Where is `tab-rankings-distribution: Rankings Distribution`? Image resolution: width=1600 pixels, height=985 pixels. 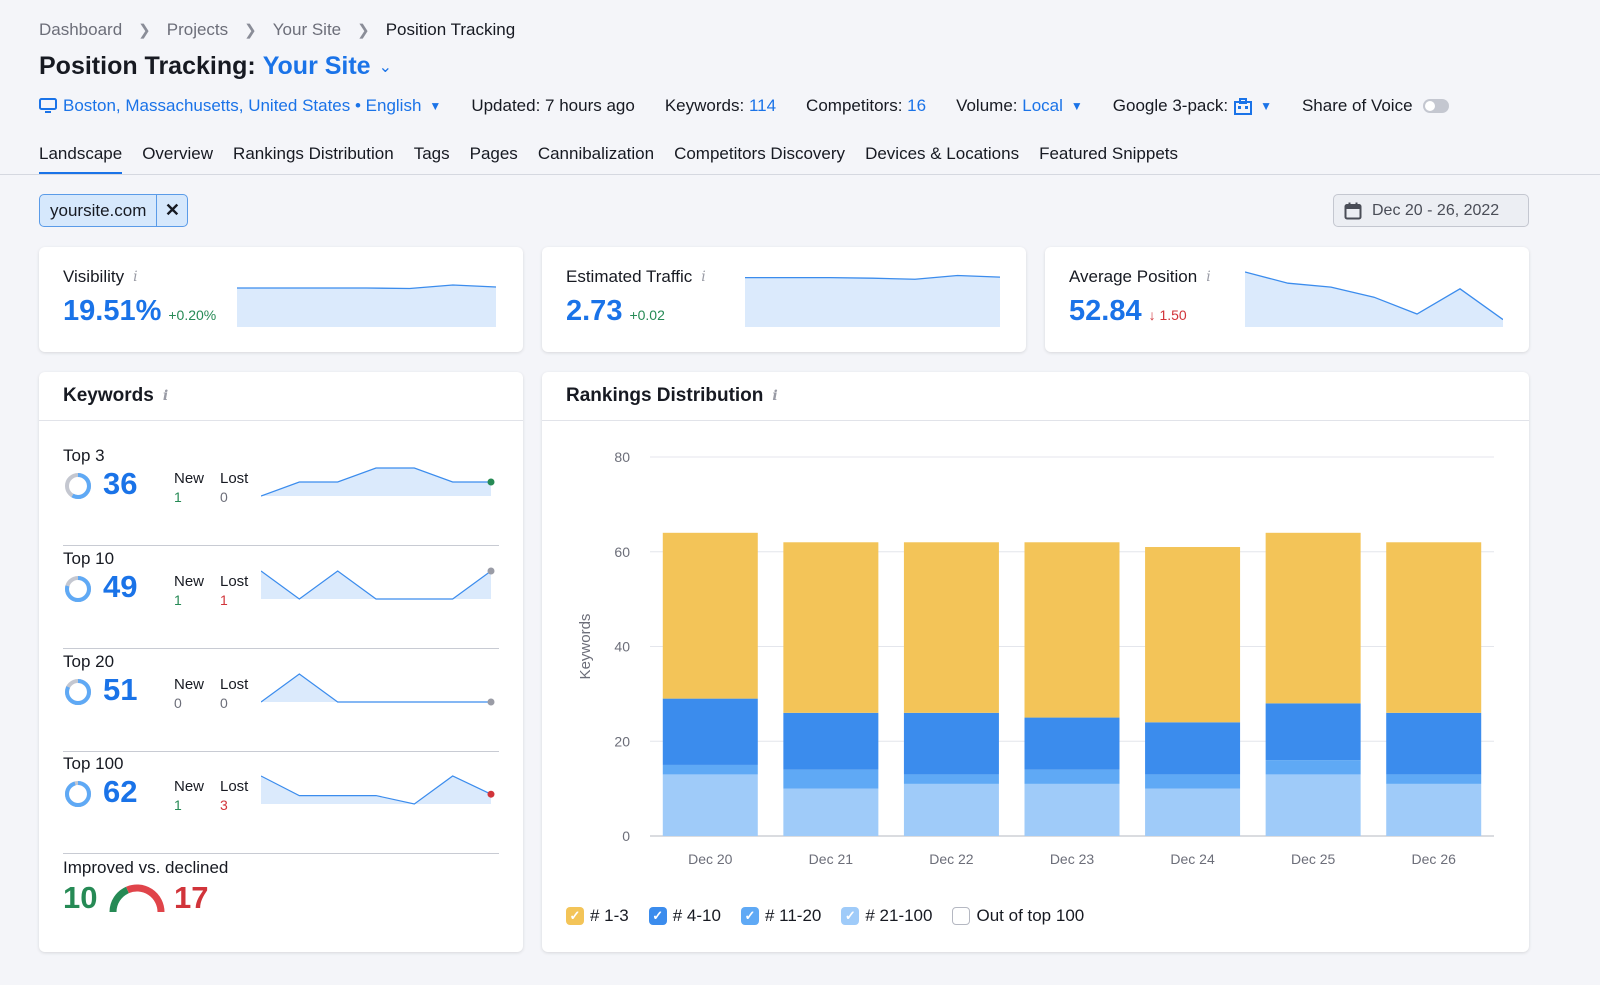 tab-rankings-distribution: Rankings Distribution is located at coordinates (313, 153).